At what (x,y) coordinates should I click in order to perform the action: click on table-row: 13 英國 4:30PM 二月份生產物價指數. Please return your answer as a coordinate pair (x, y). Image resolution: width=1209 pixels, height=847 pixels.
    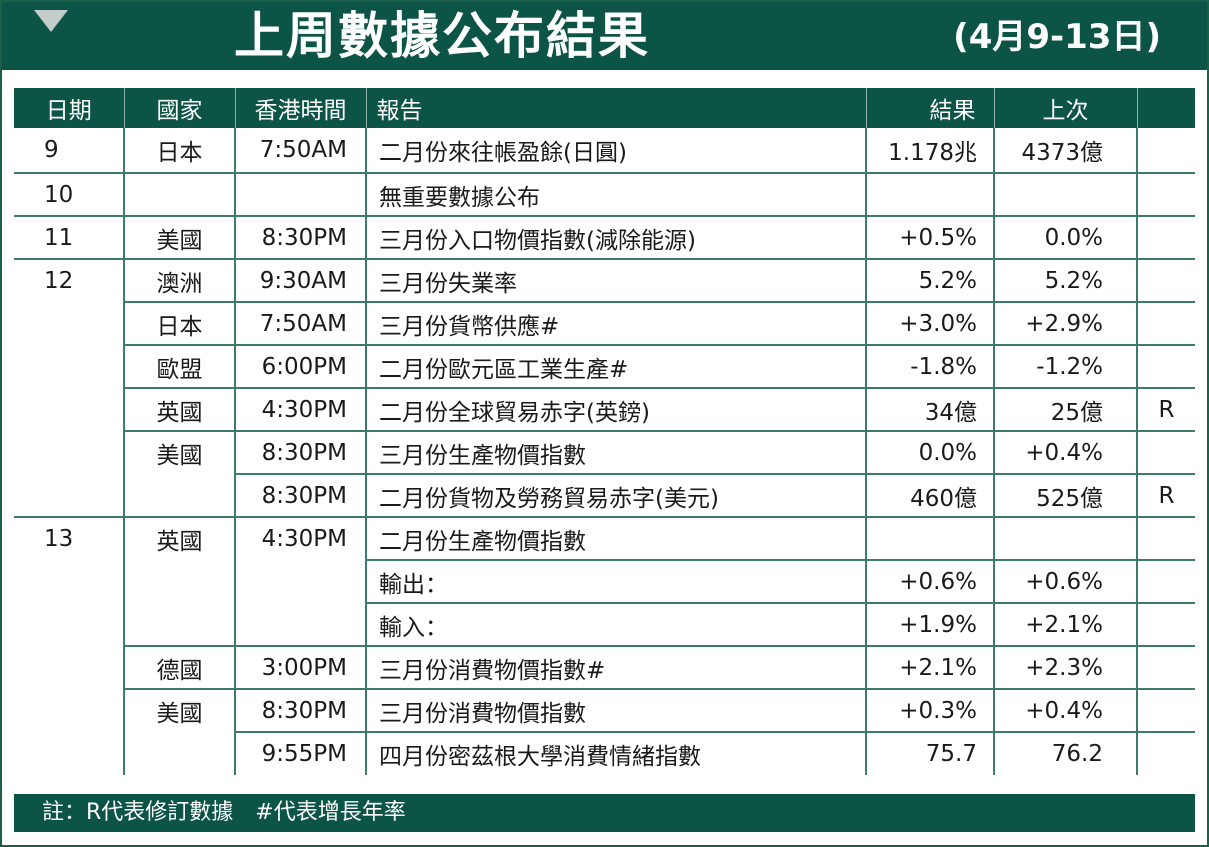
    Looking at the image, I should click on (604, 539).